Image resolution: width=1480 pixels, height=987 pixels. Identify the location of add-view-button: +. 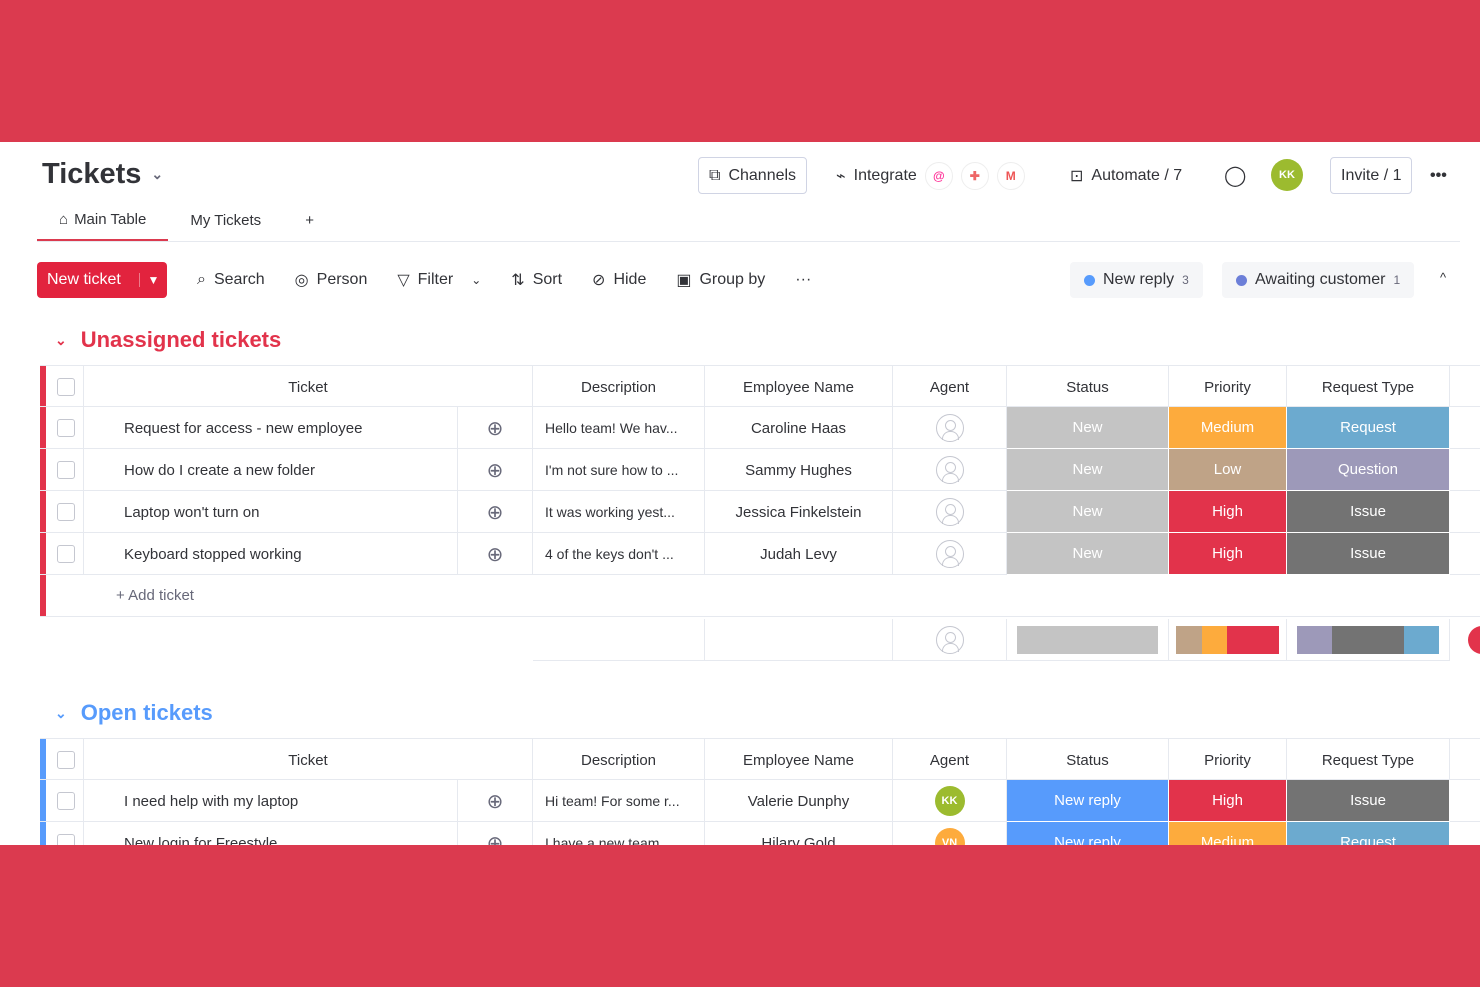
(309, 220).